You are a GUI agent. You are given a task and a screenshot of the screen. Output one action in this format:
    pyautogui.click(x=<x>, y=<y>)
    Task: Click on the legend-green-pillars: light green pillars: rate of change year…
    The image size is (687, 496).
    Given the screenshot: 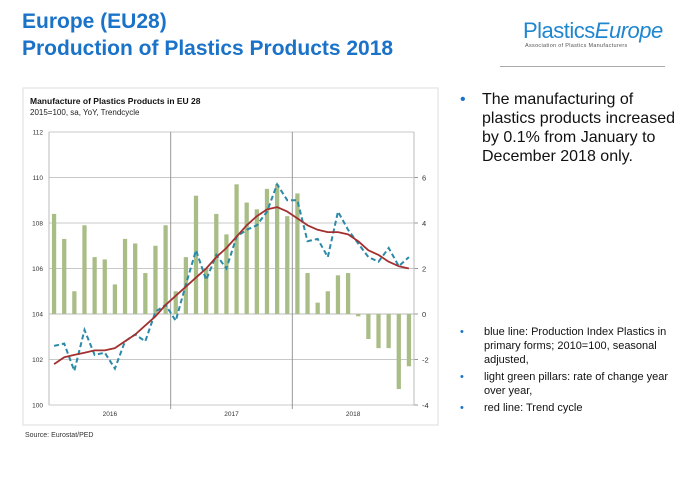 What is the action you would take?
    pyautogui.click(x=572, y=384)
    